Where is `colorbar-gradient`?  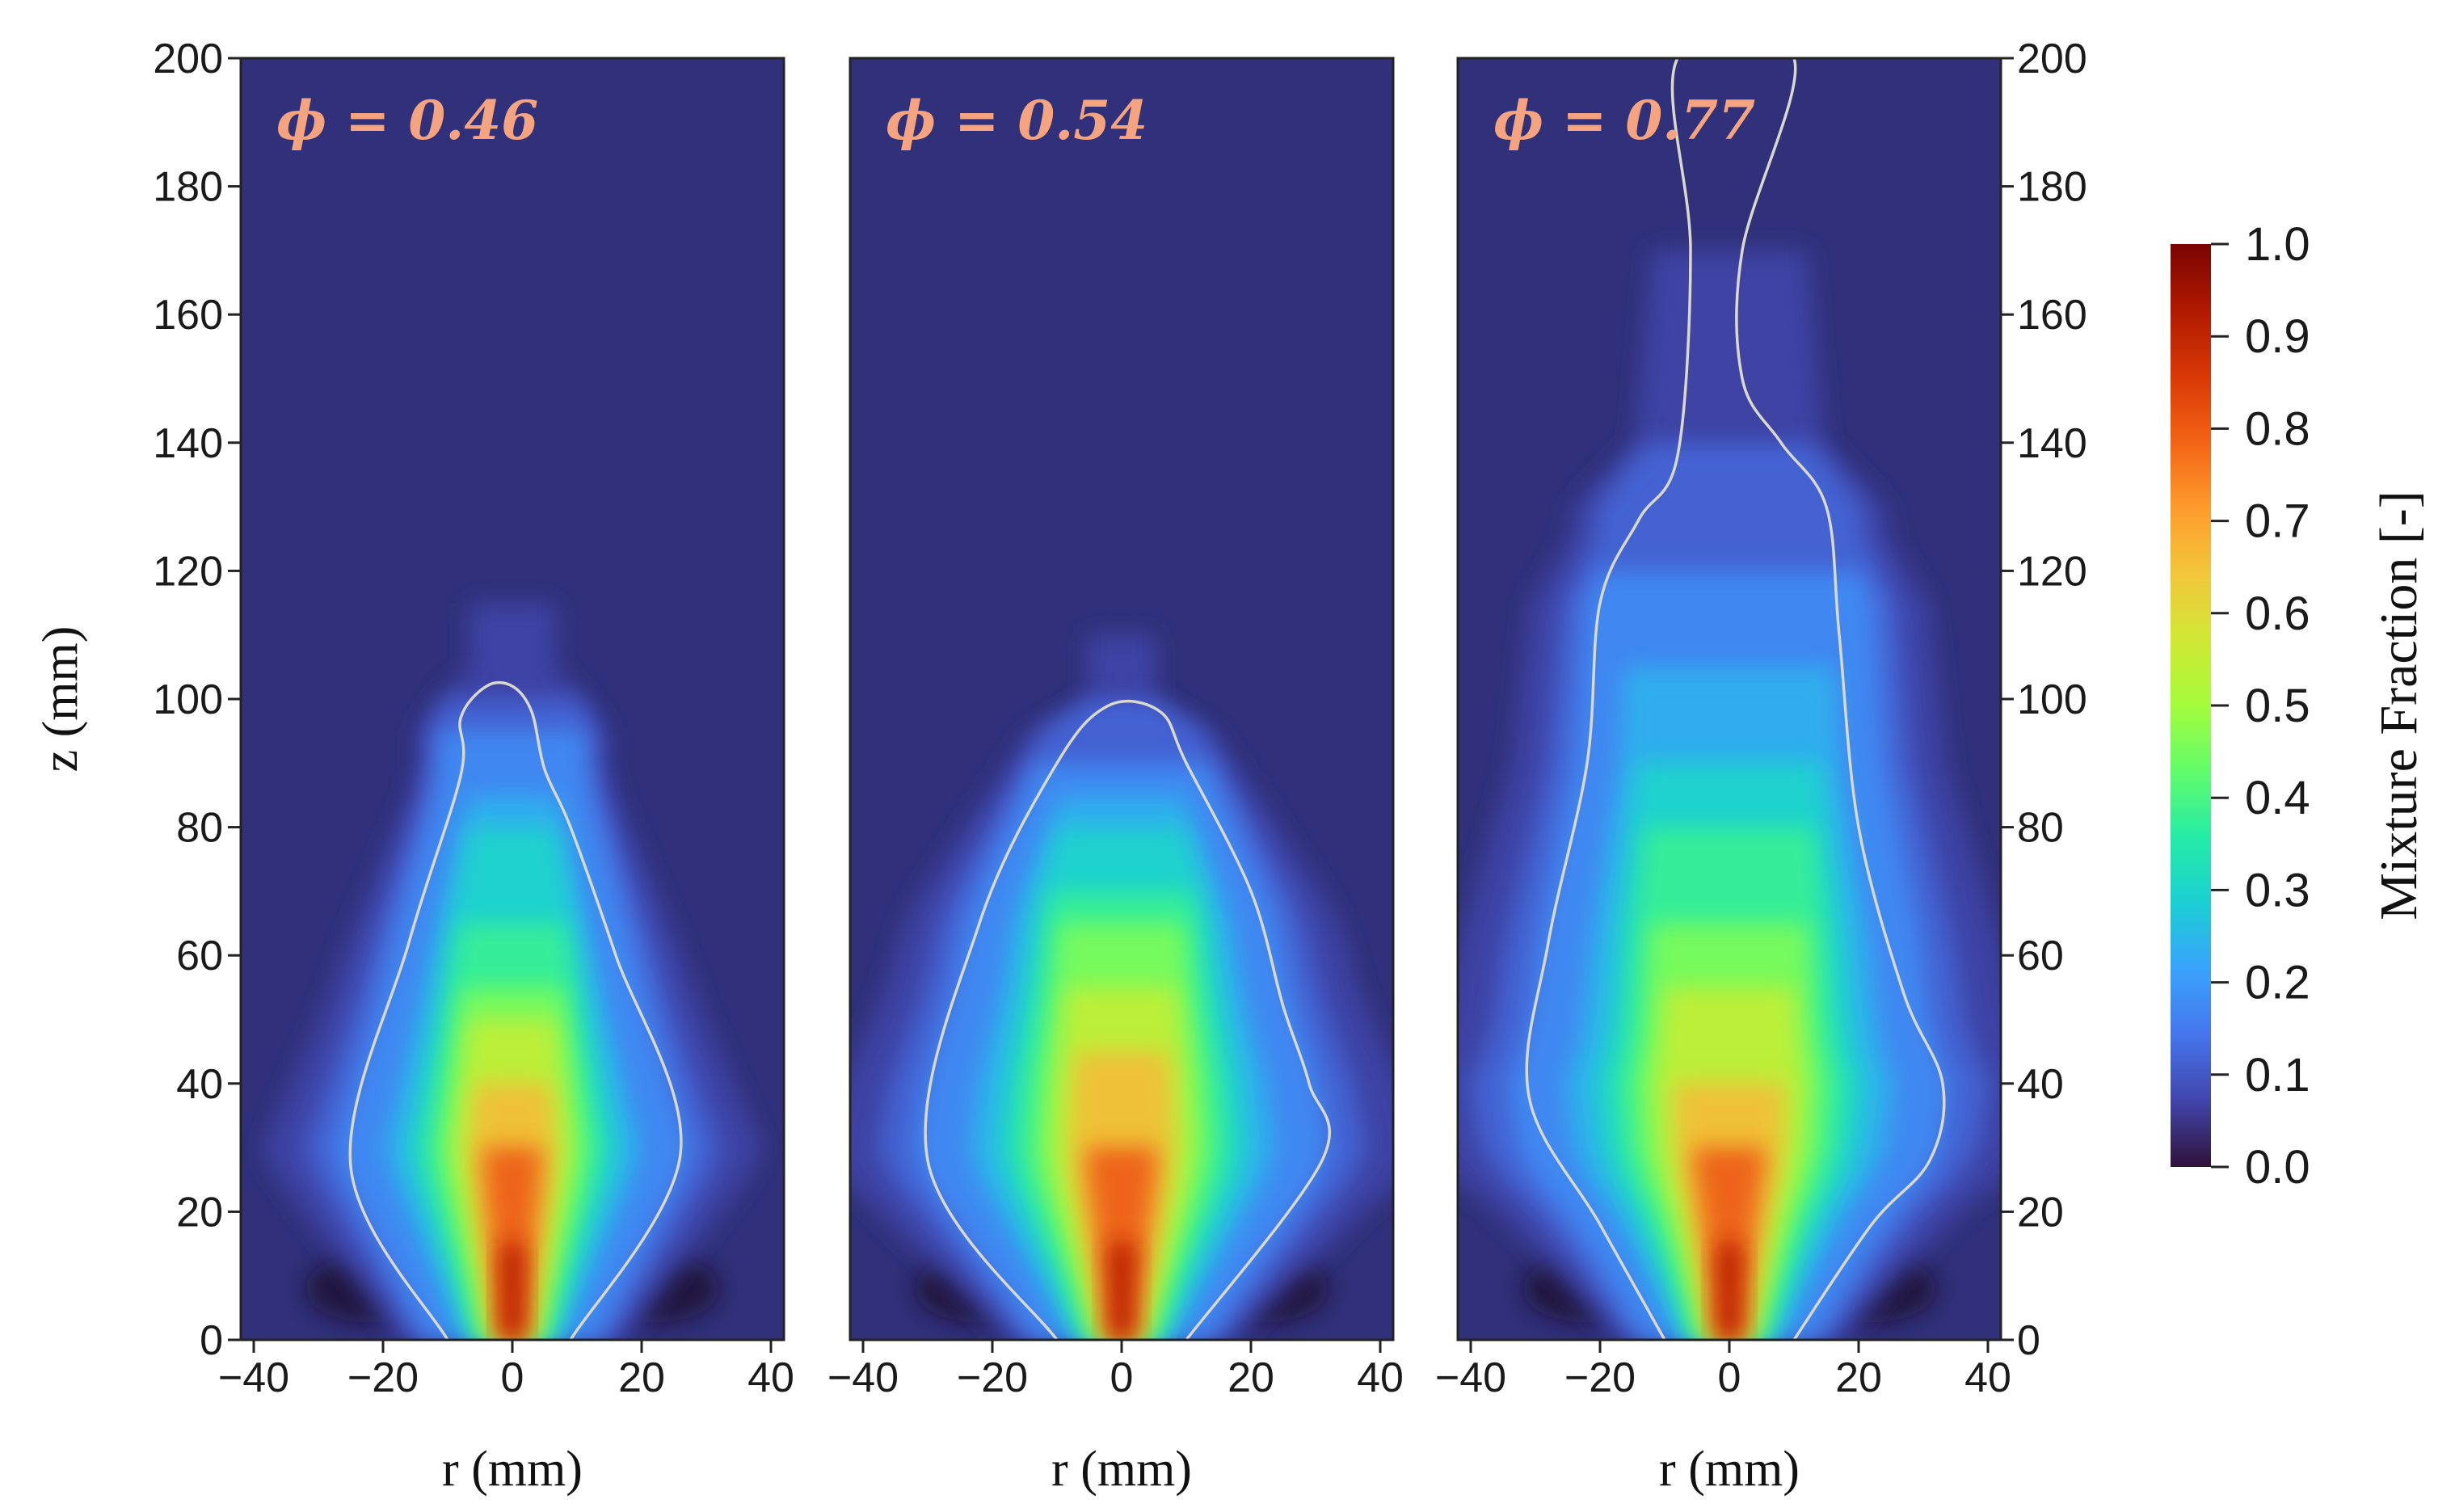 colorbar-gradient is located at coordinates (2191, 705).